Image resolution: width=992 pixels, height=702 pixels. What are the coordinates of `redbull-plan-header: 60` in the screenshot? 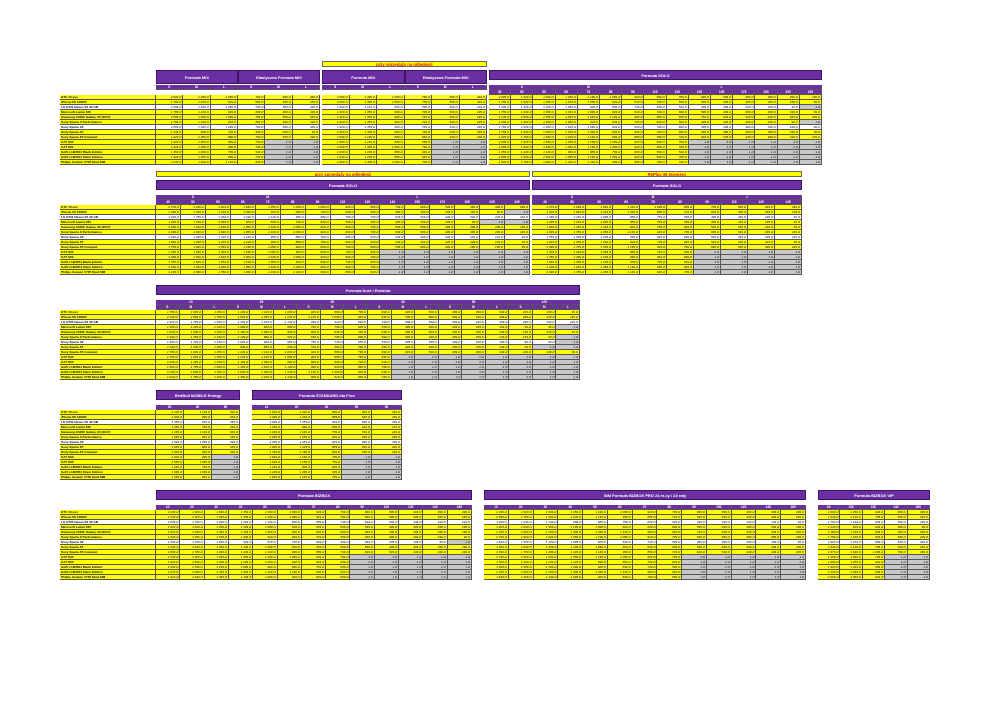 It's located at (226, 407).